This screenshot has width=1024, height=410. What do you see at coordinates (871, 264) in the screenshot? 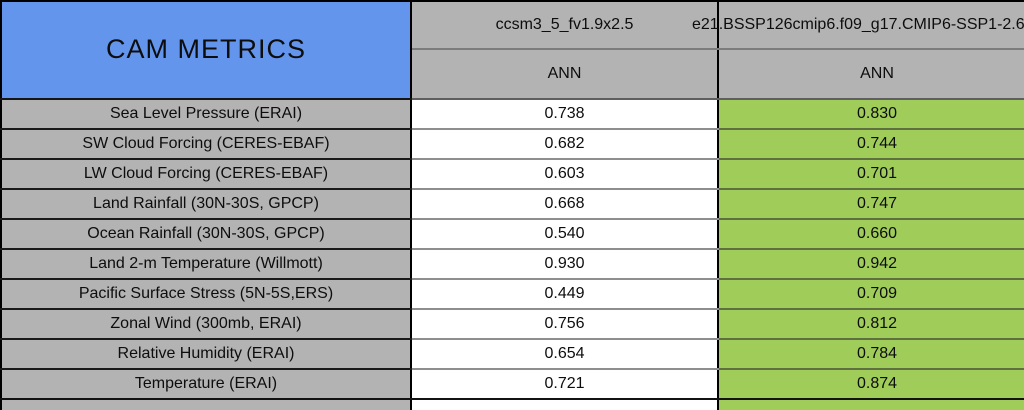
I see `metric-value-highlighted: 0.942` at bounding box center [871, 264].